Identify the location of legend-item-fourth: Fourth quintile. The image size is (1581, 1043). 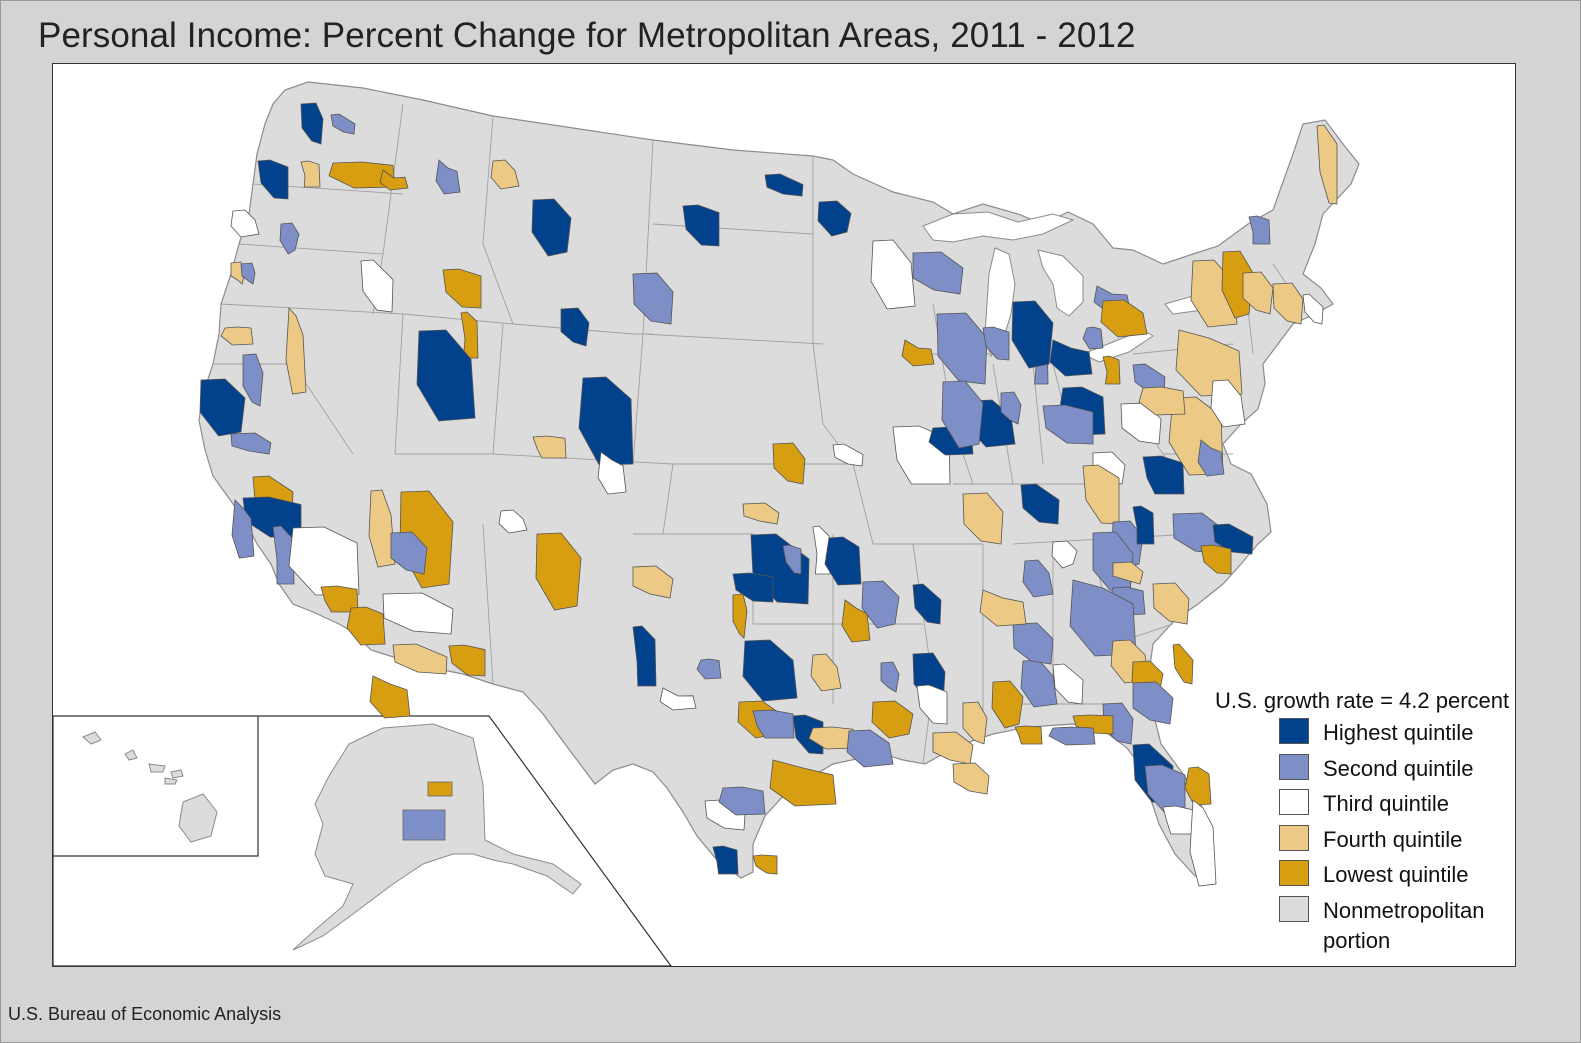
(1363, 839).